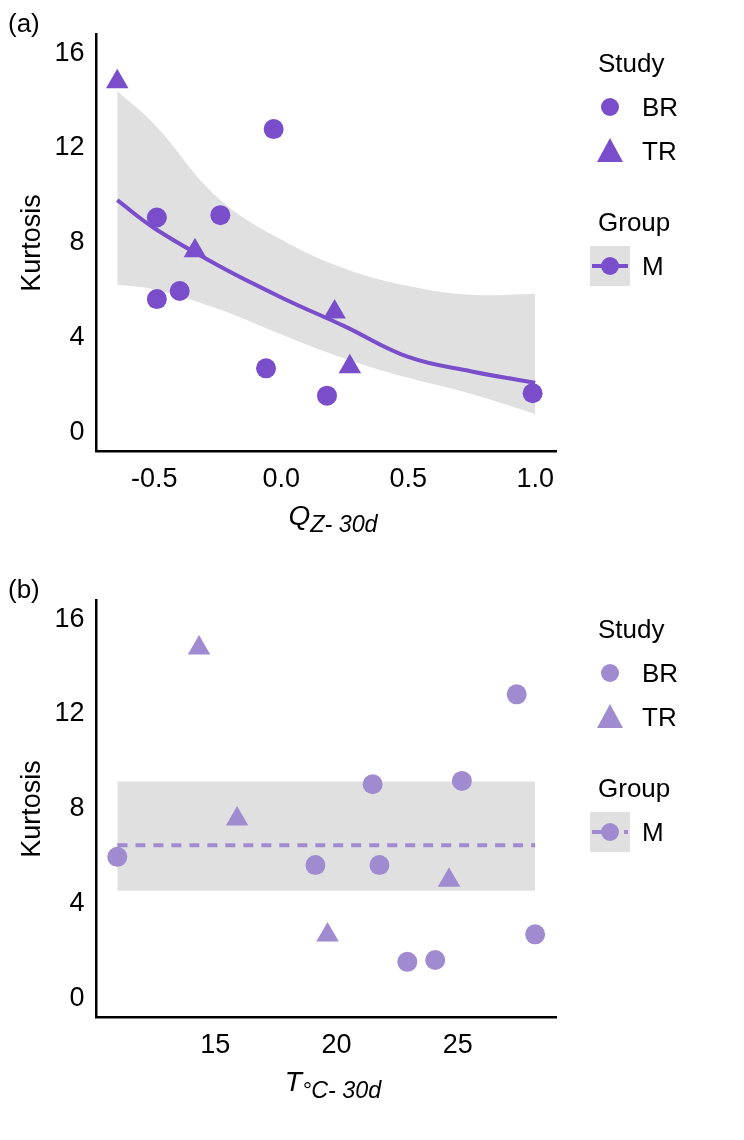 The image size is (744, 1140). Describe the element at coordinates (281, 478) in the screenshot. I see `x-tick-label: 0.0` at that location.